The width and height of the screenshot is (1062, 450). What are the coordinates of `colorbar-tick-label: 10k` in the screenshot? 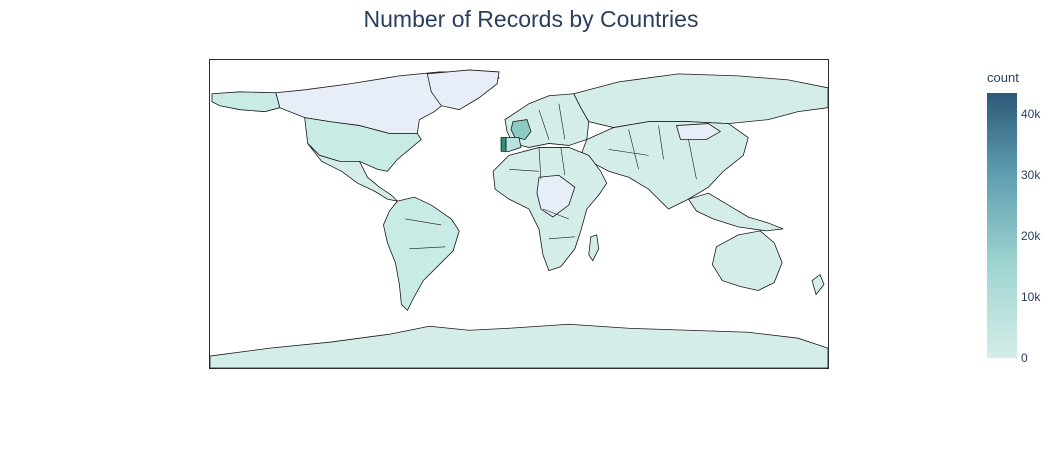 It's located at (1031, 297).